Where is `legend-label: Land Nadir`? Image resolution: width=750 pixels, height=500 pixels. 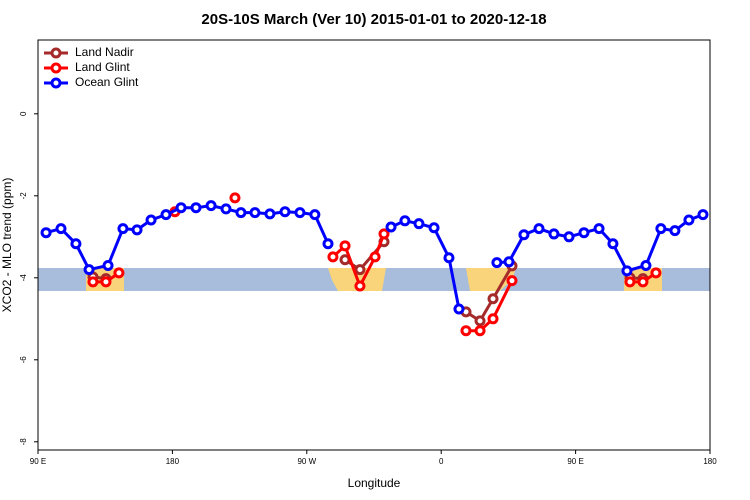
legend-label: Land Nadir is located at coordinates (104, 52).